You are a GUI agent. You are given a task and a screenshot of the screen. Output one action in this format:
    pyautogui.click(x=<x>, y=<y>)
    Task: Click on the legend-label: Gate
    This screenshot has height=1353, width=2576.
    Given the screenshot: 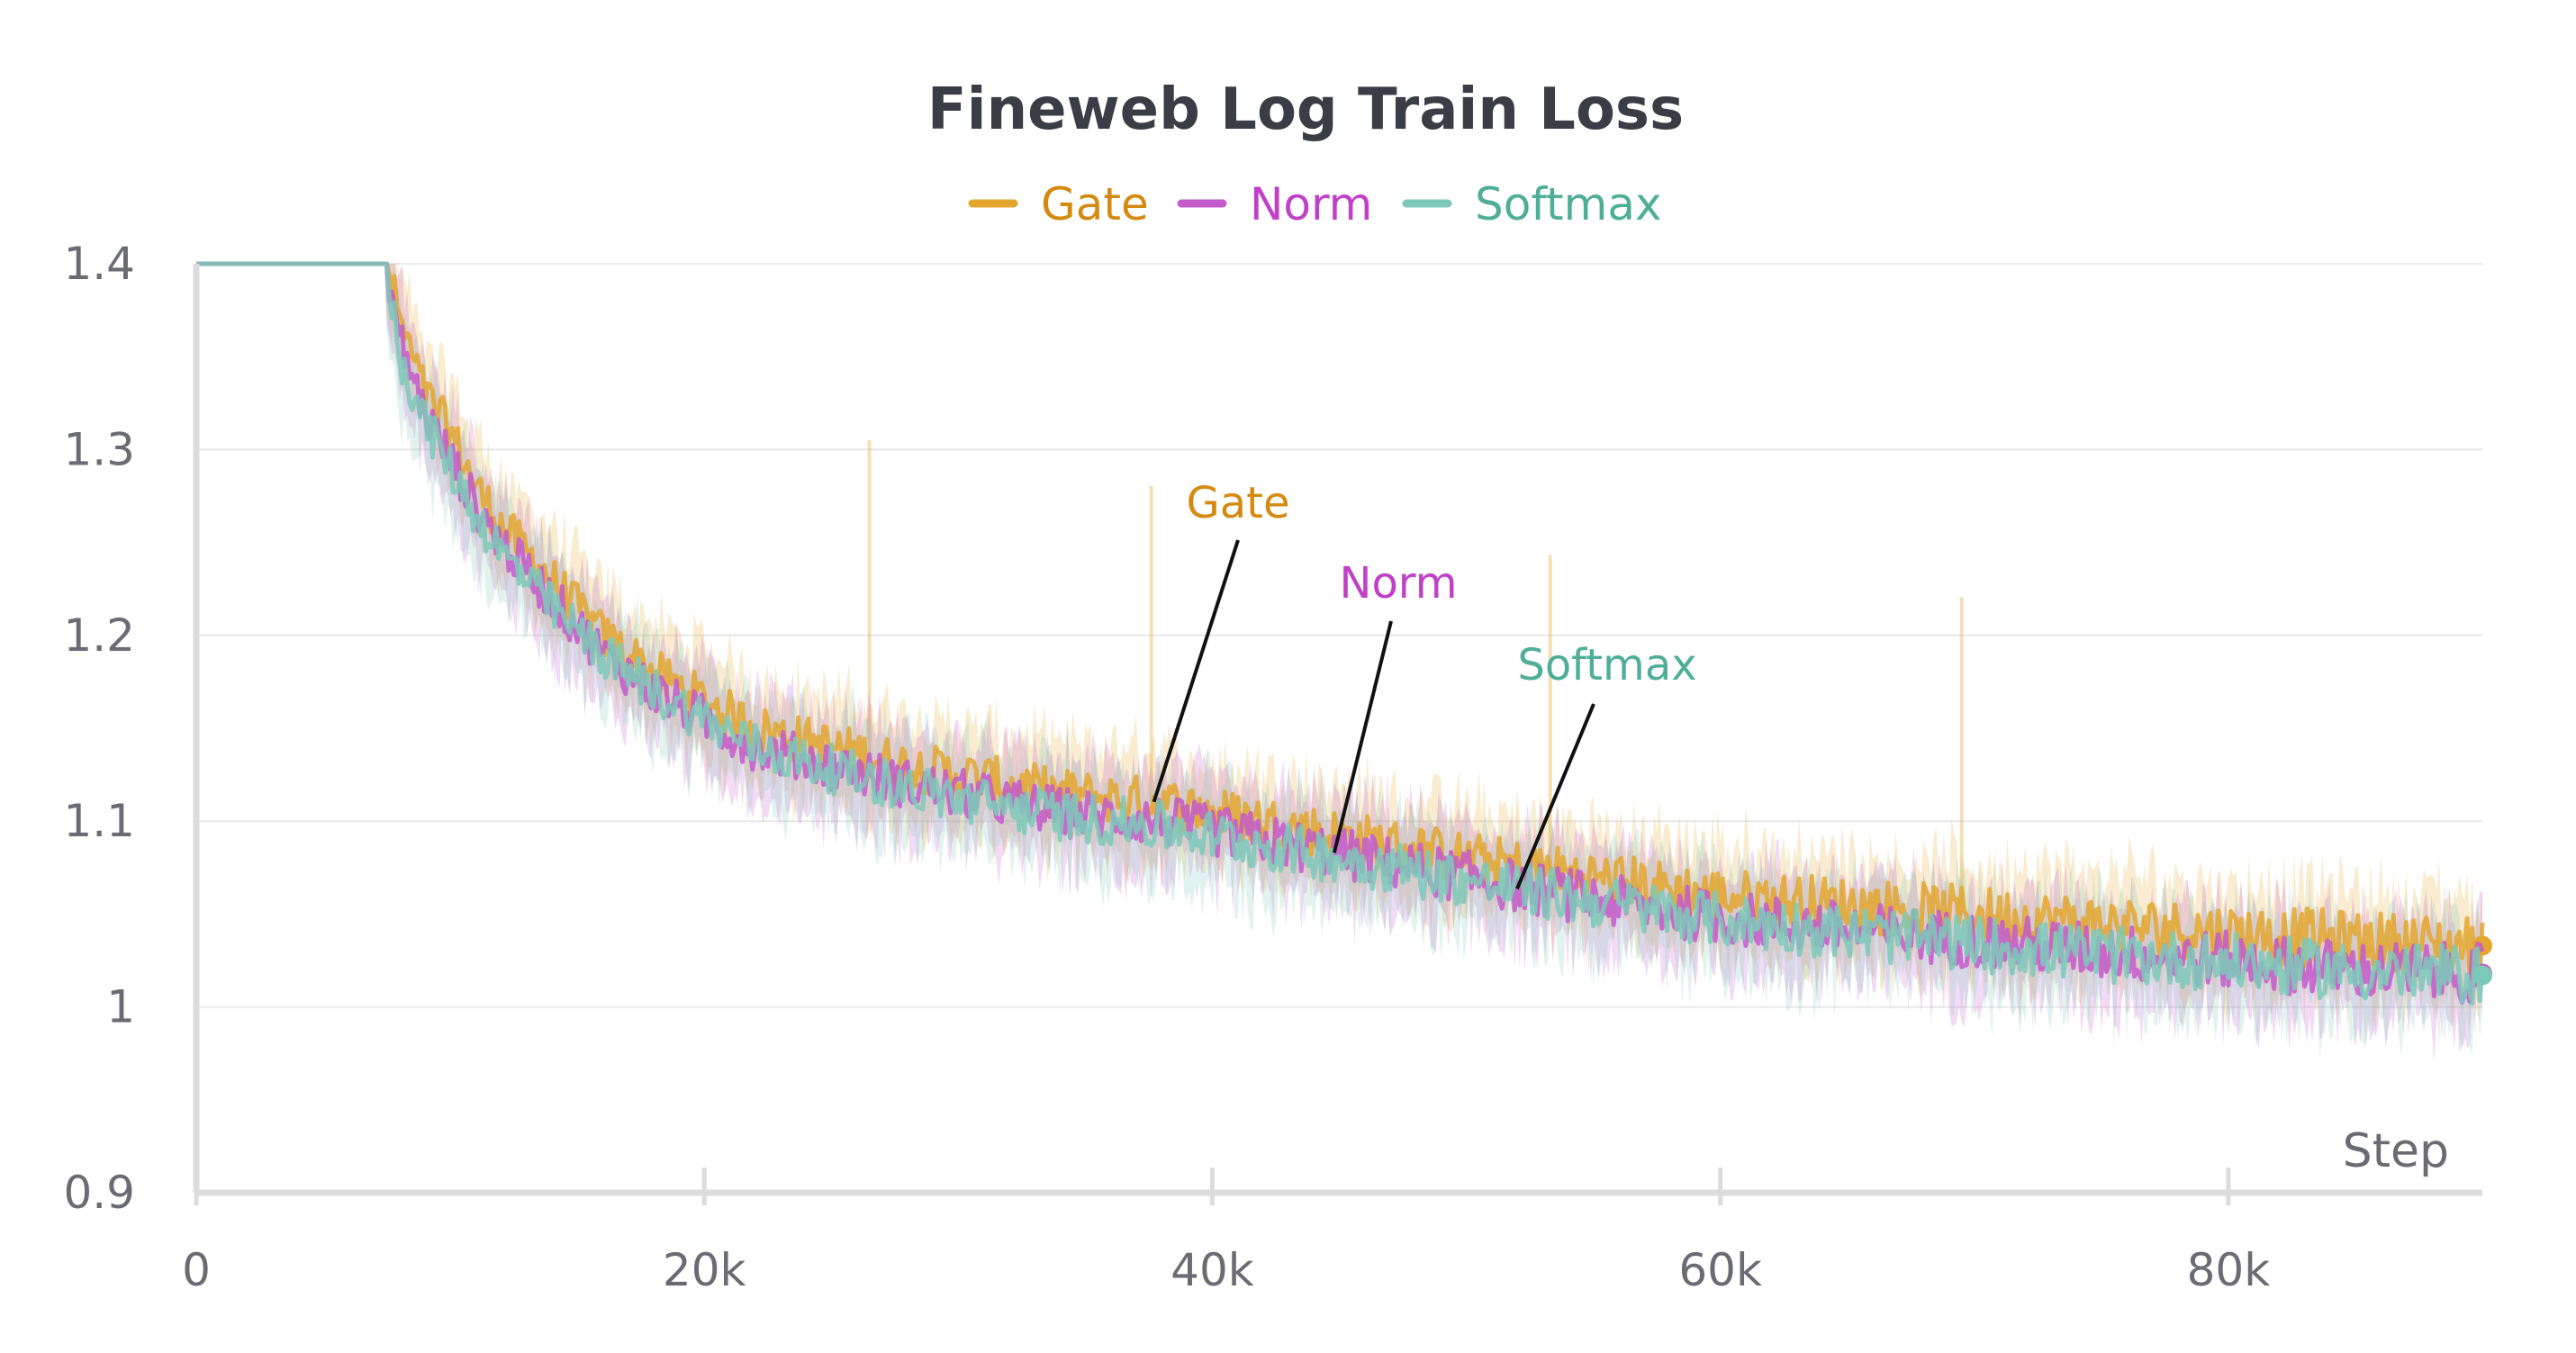 What is the action you would take?
    pyautogui.click(x=1095, y=204)
    